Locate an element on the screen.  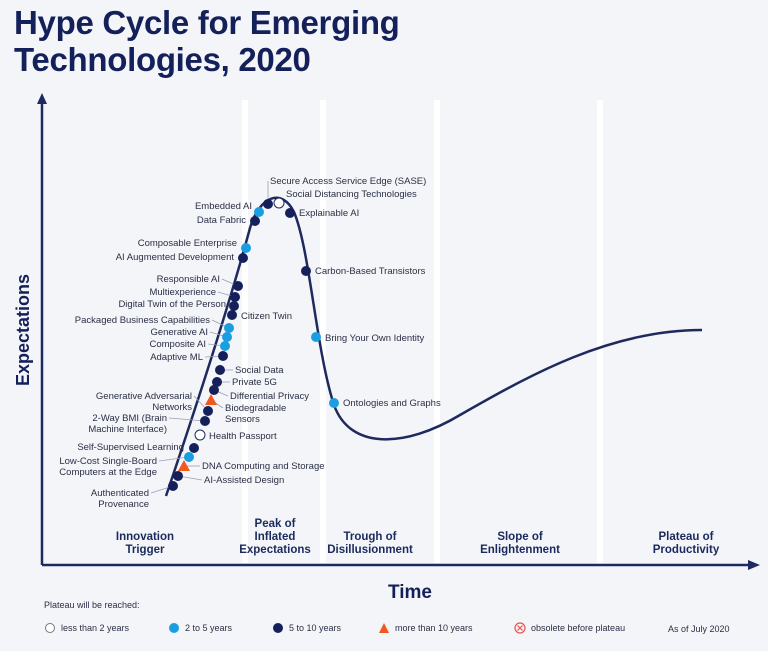
tech-composable-enterprise-marker is located at coordinates (246, 248).